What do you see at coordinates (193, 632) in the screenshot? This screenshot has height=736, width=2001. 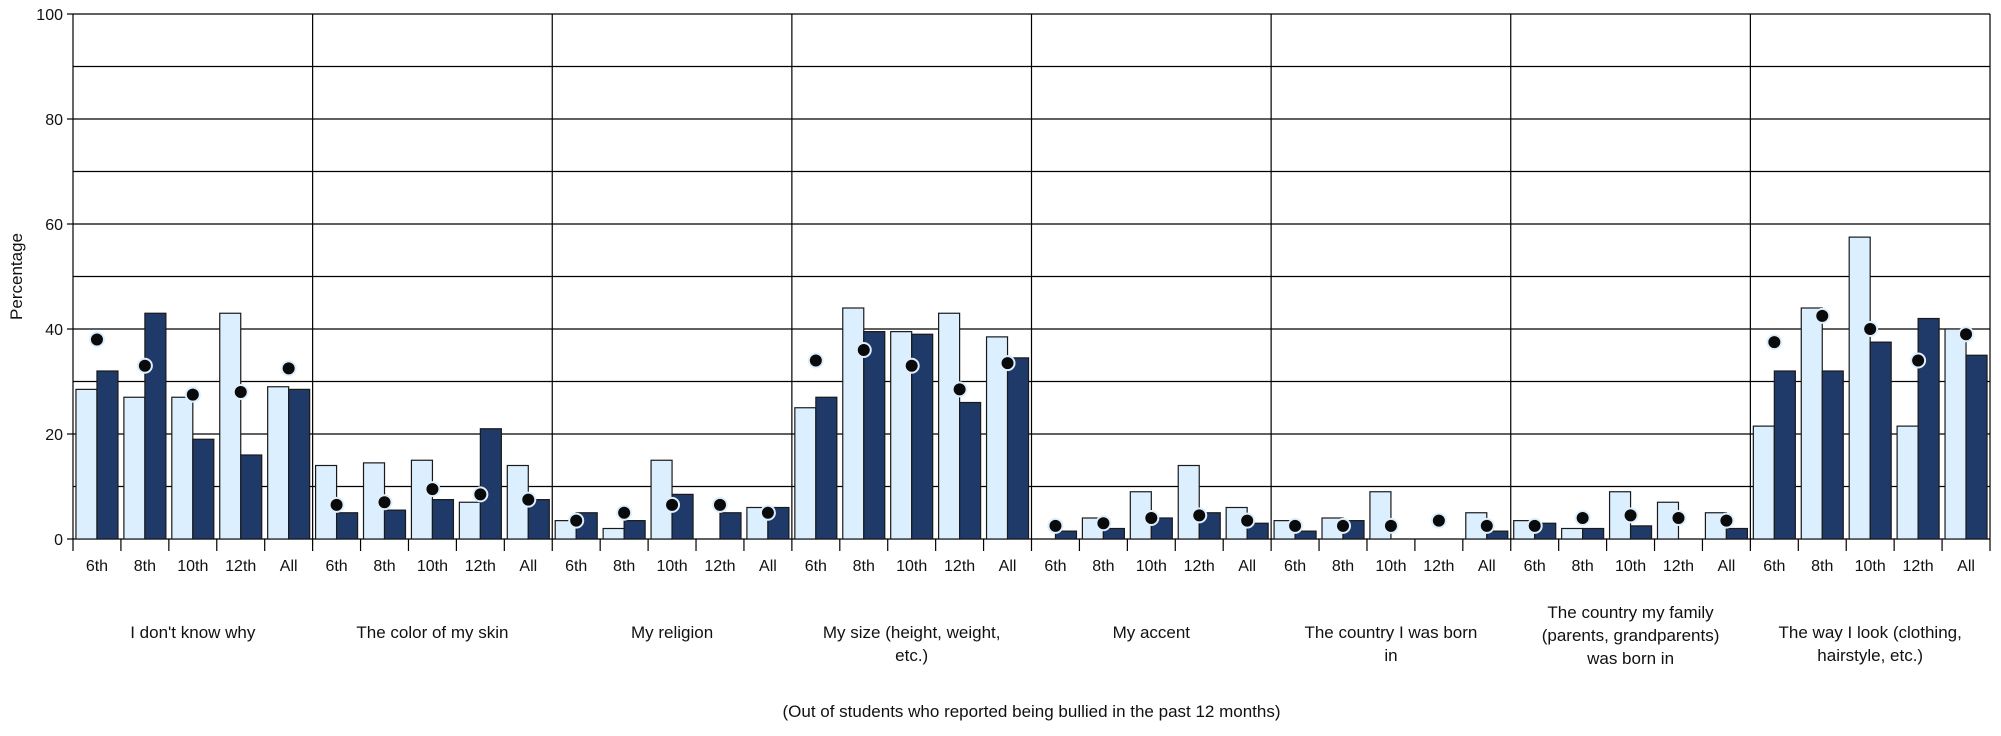 I see `category-label: I don't know why` at bounding box center [193, 632].